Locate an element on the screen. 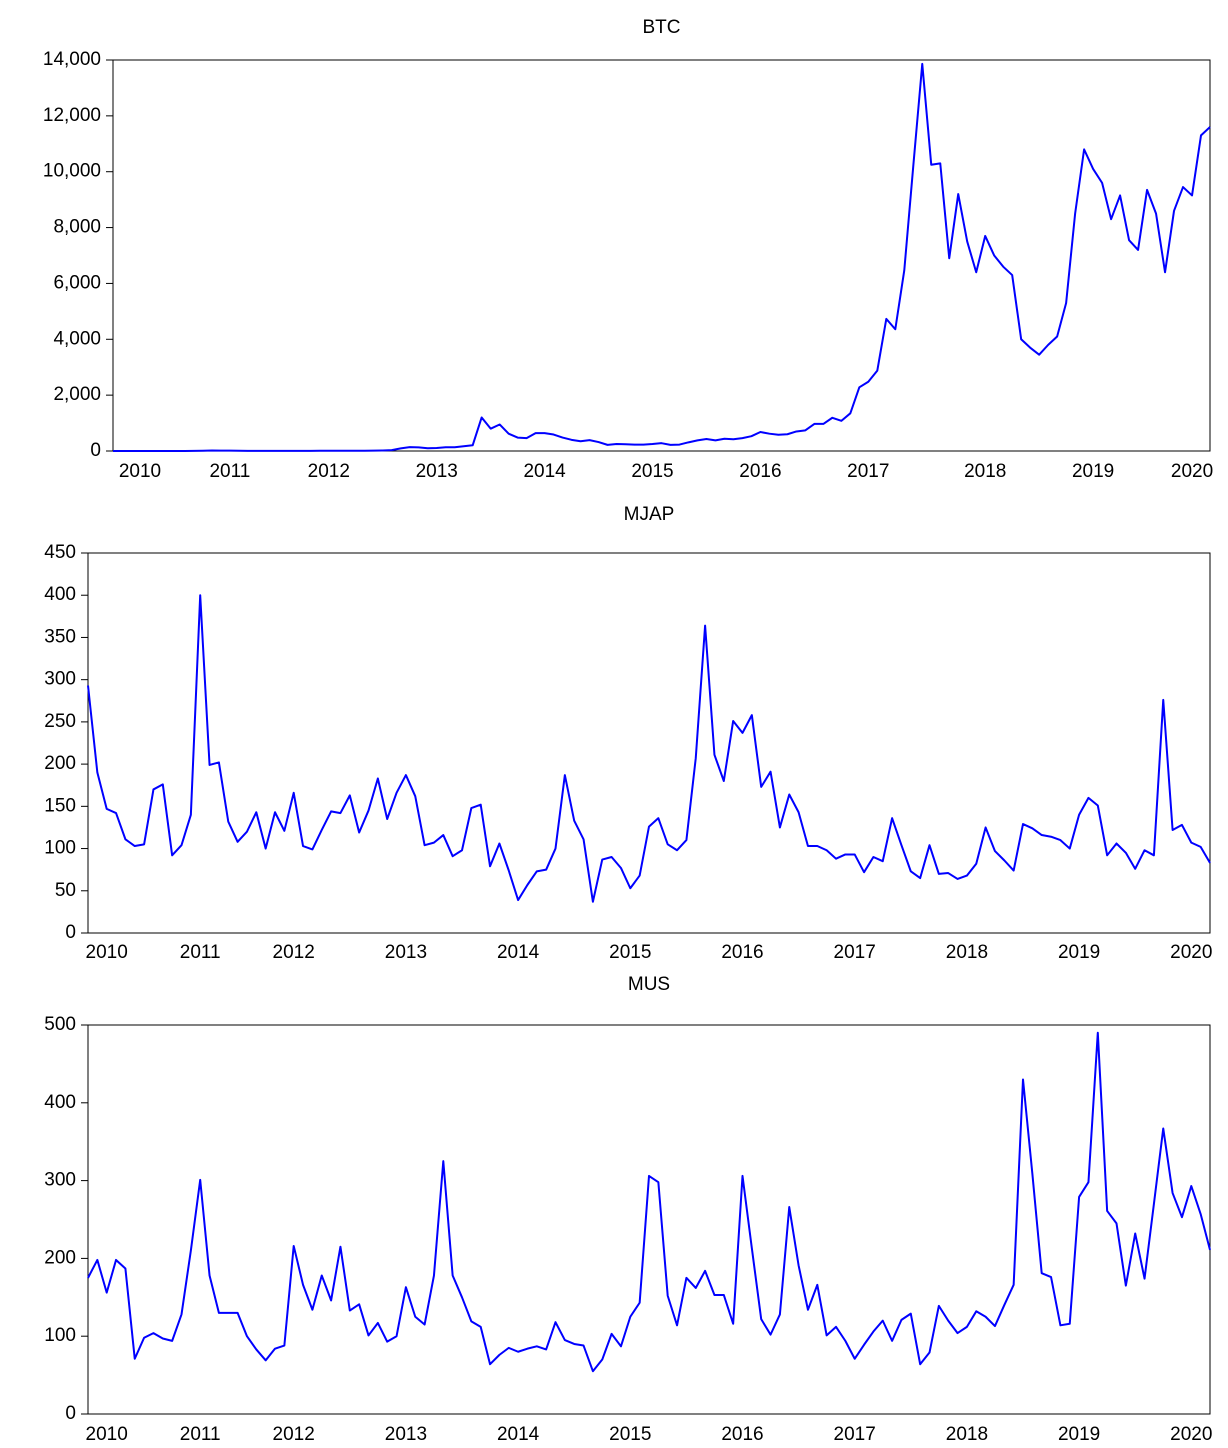 This screenshot has width=1228, height=1448. y-tick-label: 10,000 is located at coordinates (72, 171).